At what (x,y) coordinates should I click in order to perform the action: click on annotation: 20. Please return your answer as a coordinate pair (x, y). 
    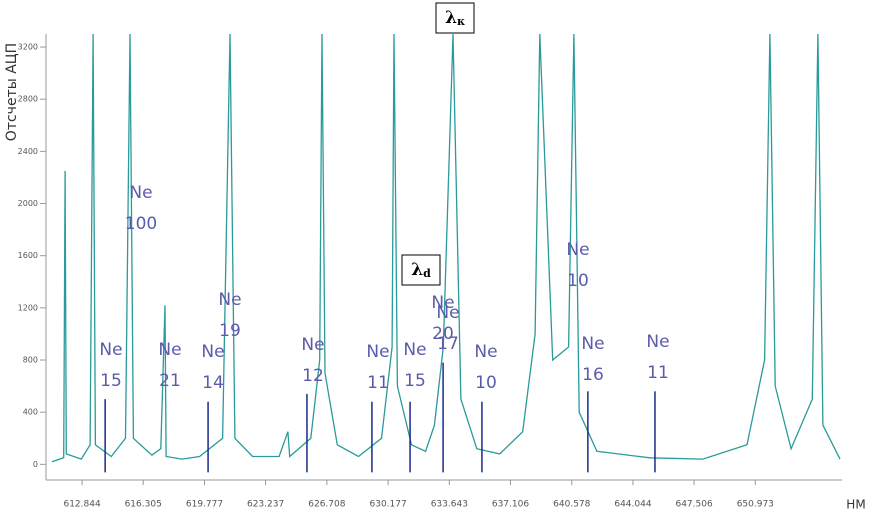
    Looking at the image, I should click on (443, 334).